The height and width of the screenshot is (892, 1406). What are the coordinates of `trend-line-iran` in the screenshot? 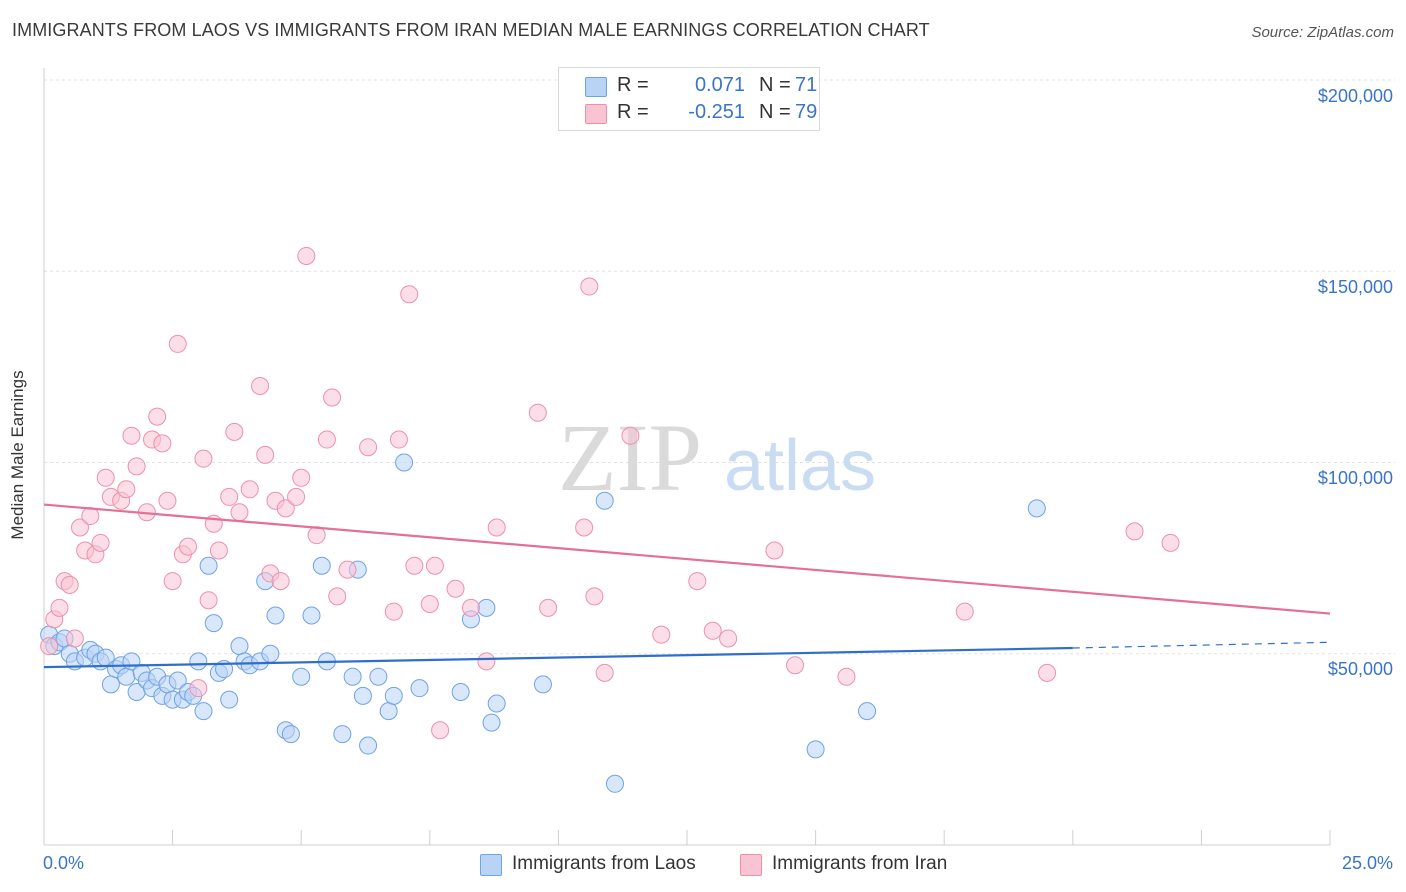 It's located at (687, 559).